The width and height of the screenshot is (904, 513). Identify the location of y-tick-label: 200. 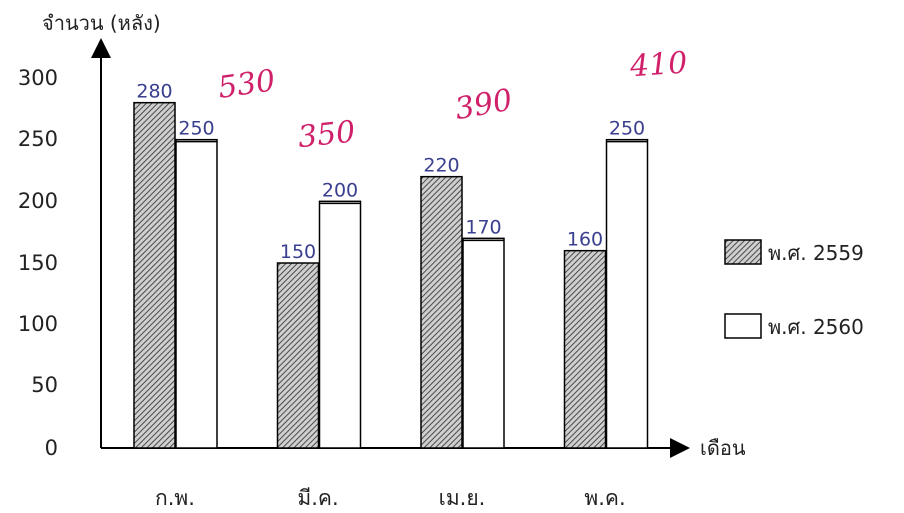
(38, 201).